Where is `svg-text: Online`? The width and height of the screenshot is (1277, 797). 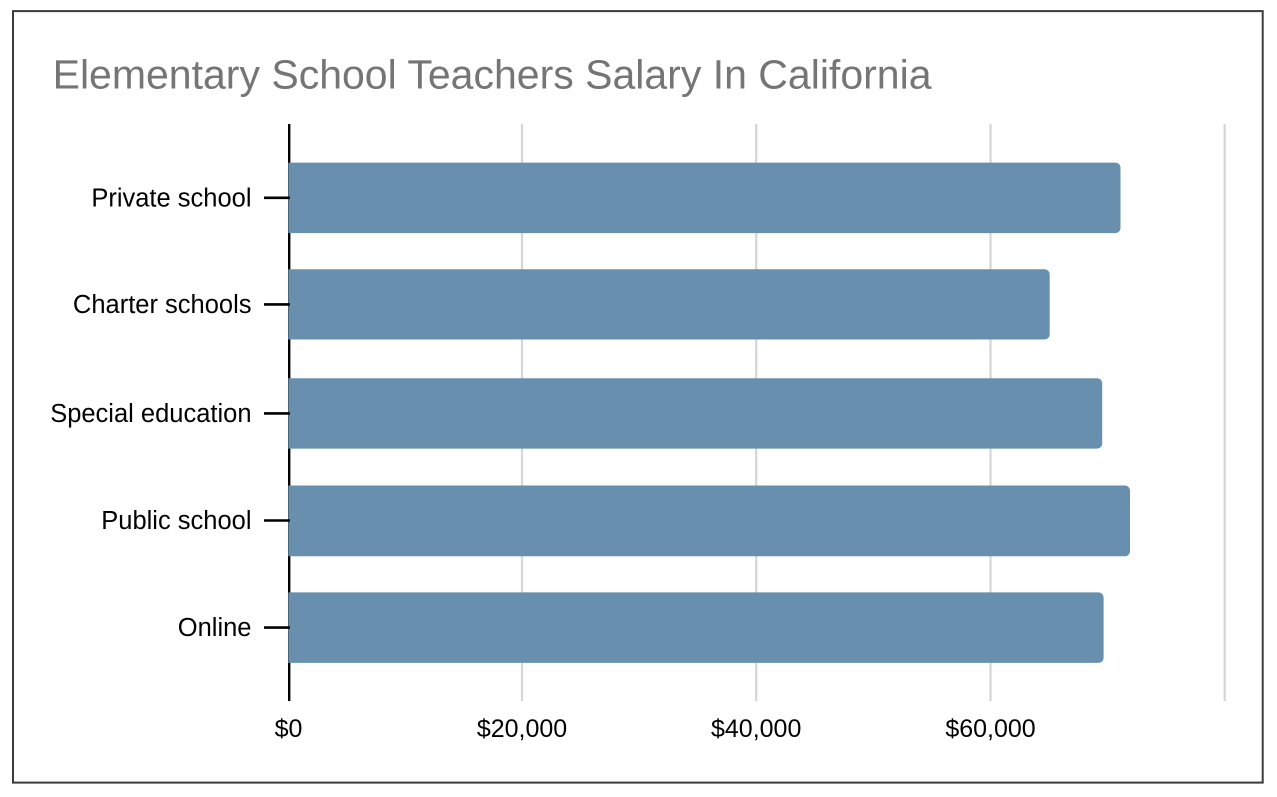 svg-text: Online is located at coordinates (215, 628).